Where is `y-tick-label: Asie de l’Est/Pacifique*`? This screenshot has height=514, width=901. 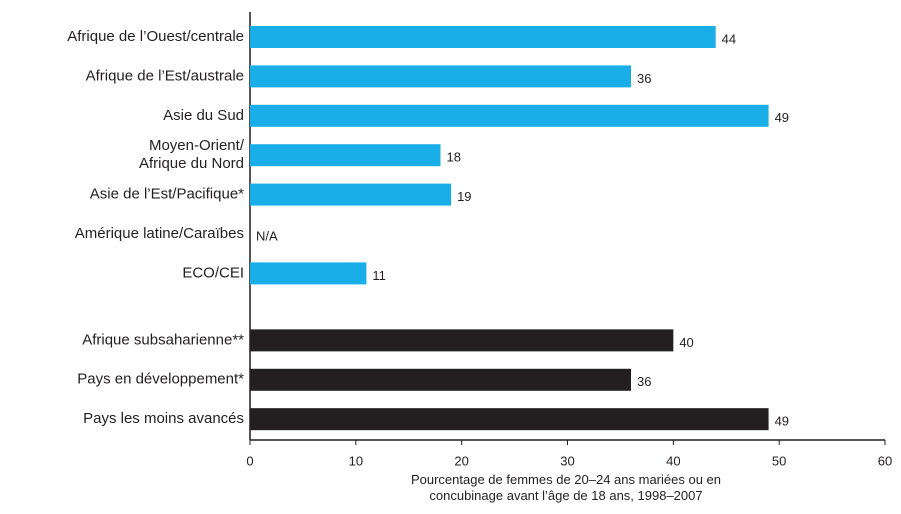
y-tick-label: Asie de l’Est/Pacifique* is located at coordinates (167, 194).